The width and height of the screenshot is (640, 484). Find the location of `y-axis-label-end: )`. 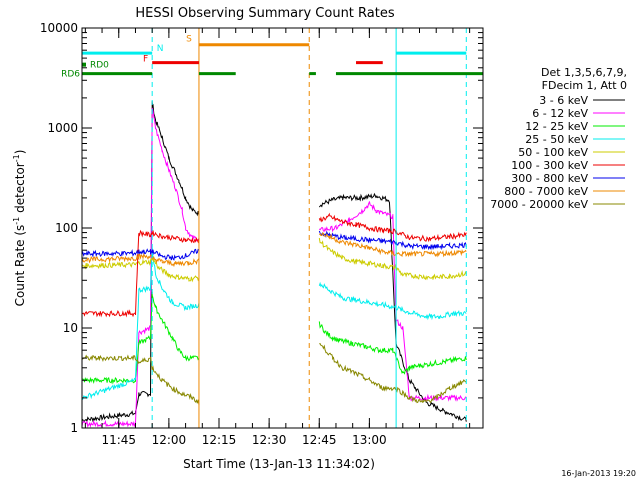

y-axis-label-end: ) is located at coordinates (20, 152).